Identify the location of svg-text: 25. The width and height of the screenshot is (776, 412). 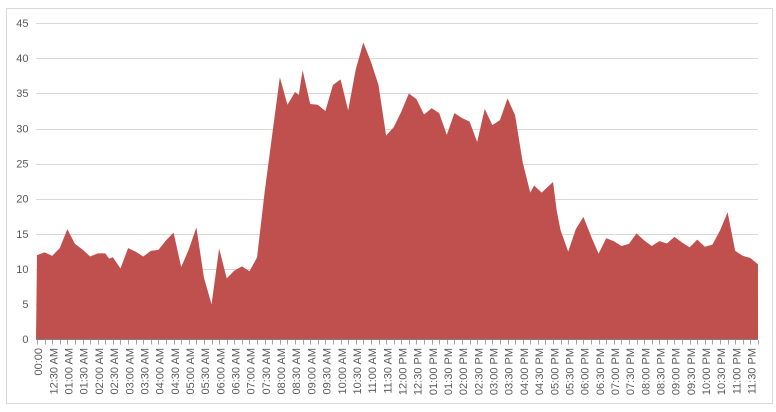
(22, 164).